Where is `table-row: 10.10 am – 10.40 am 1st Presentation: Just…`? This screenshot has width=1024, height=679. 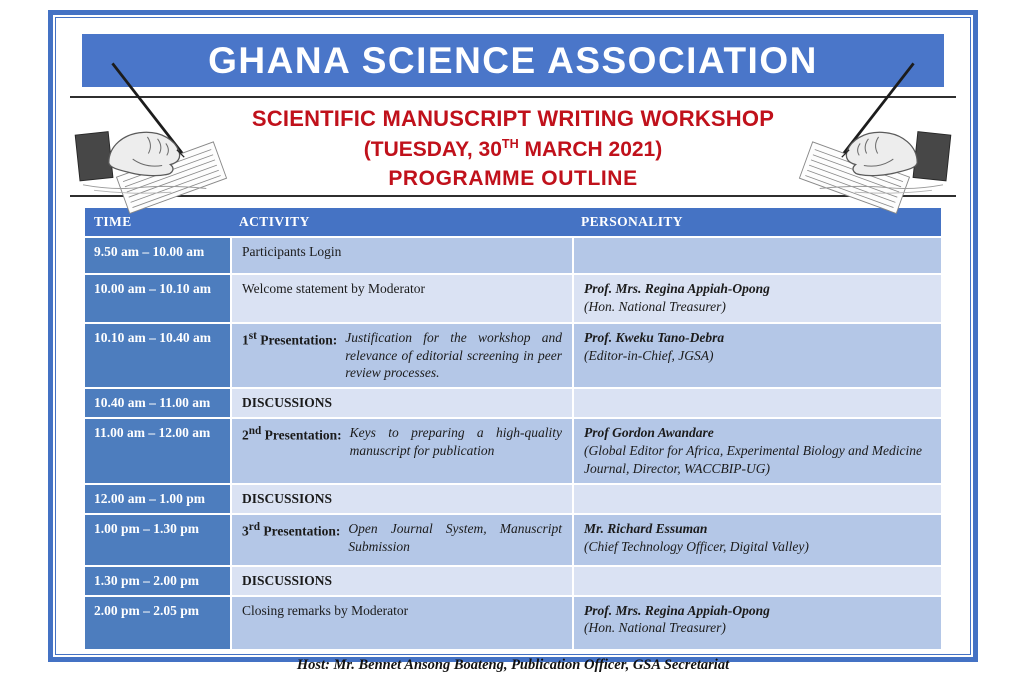
table-row: 10.10 am – 10.40 am 1st Presentation: Just… is located at coordinates (513, 354).